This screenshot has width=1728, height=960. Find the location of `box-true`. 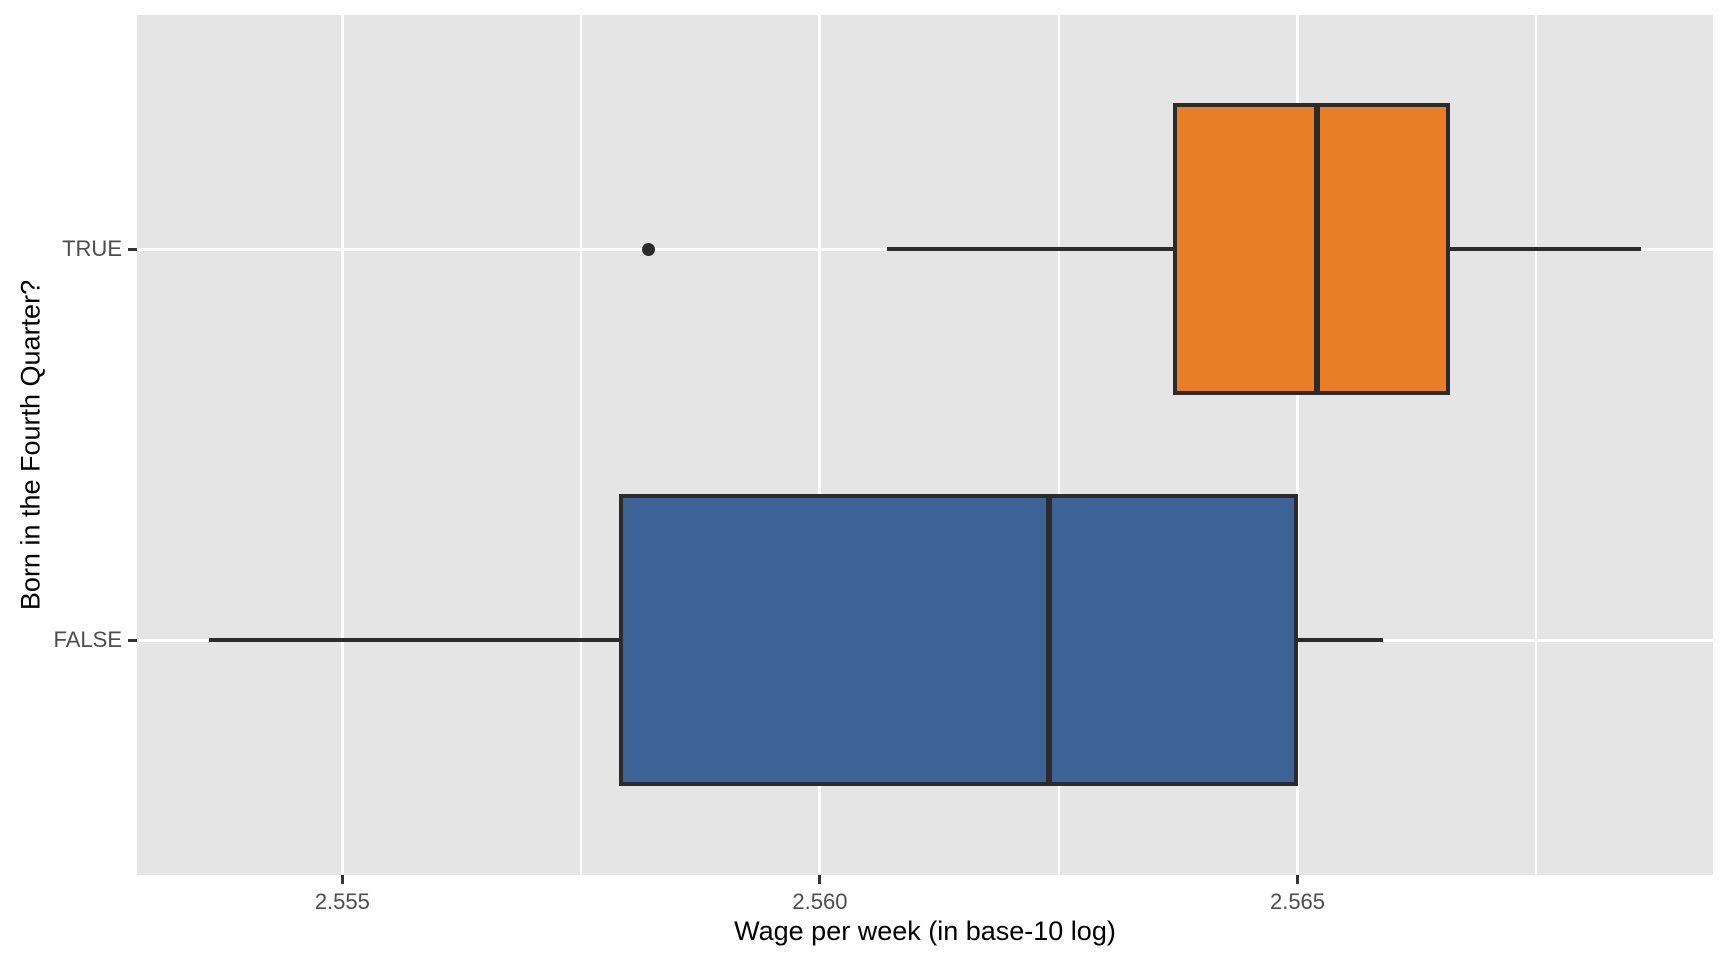

box-true is located at coordinates (1312, 249).